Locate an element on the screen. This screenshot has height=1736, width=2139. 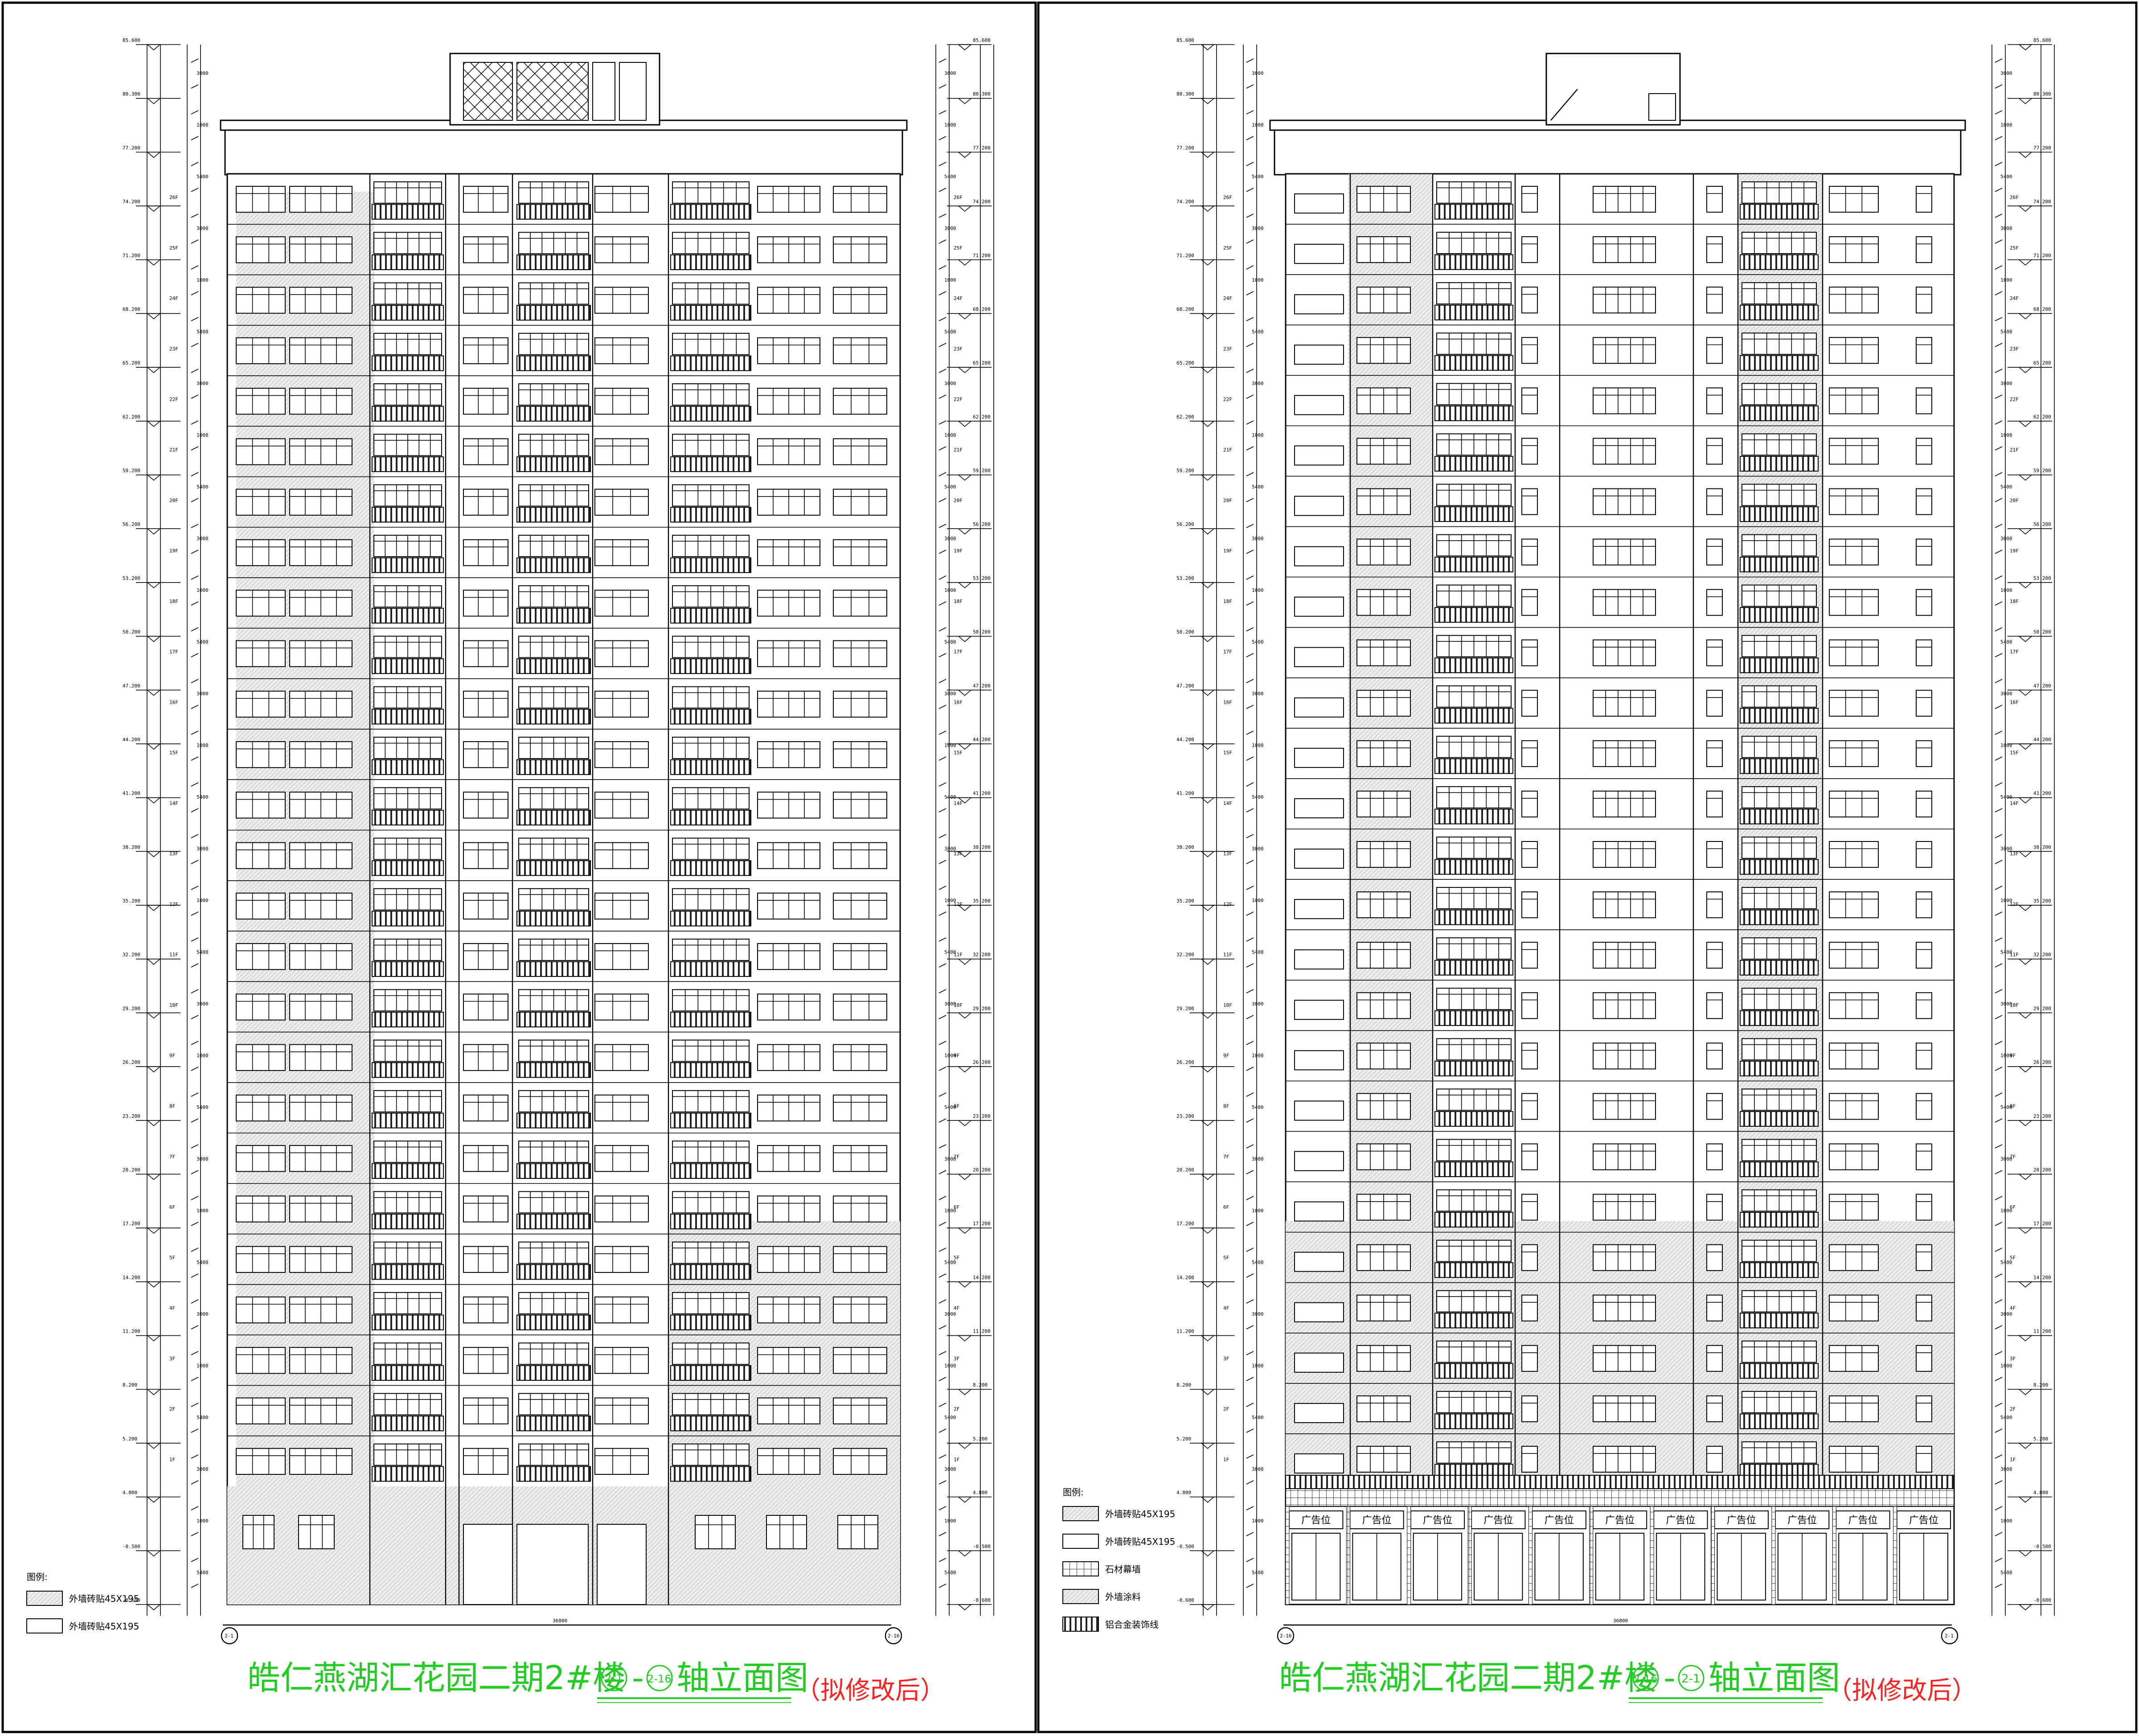
elevation-value: -0.500 is located at coordinates (131, 1546).